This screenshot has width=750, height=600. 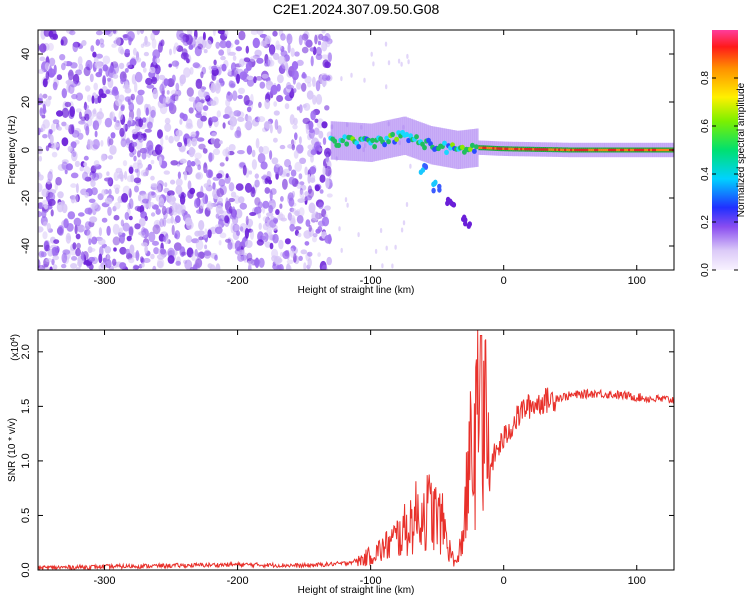 What do you see at coordinates (501, 142) in the screenshot?
I see `signal-core` at bounding box center [501, 142].